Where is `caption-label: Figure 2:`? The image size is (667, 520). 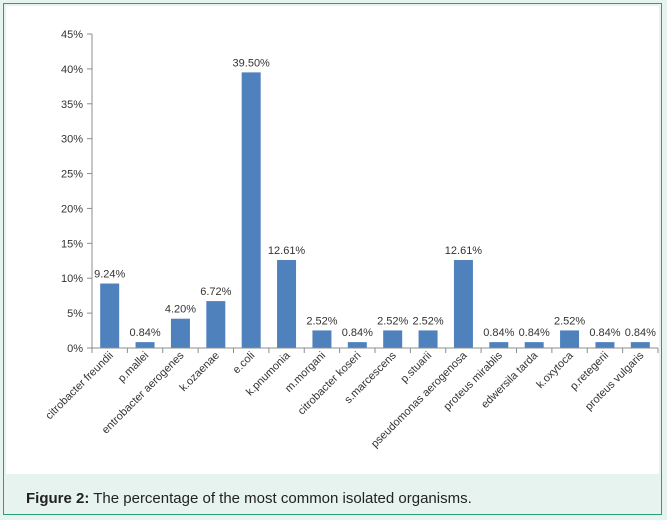
caption-label: Figure 2: is located at coordinates (58, 498).